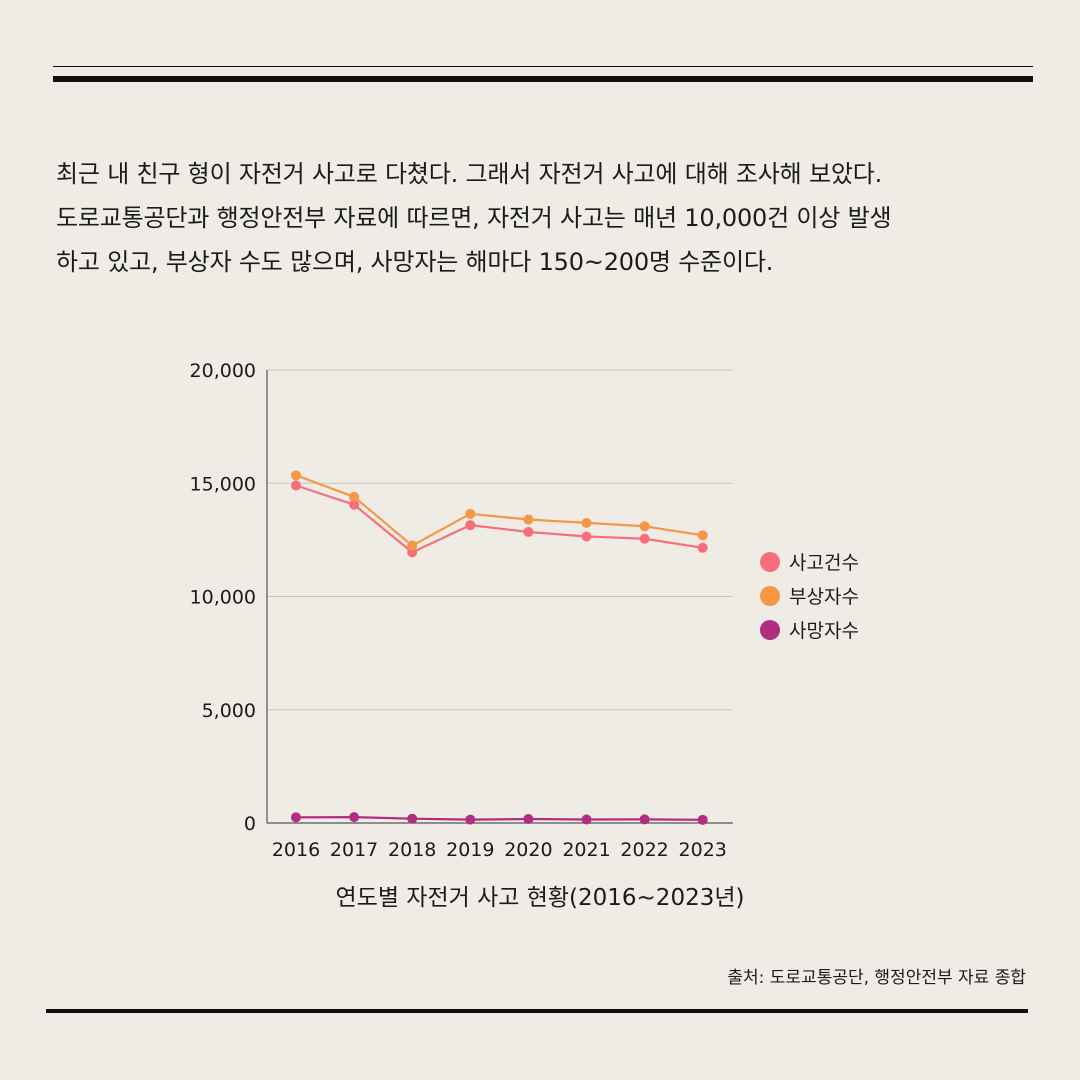 This screenshot has width=1080, height=1080. Describe the element at coordinates (876, 978) in the screenshot. I see `source-note: 출처: 도로교통공단, 행정안전부 자료 종합` at that location.